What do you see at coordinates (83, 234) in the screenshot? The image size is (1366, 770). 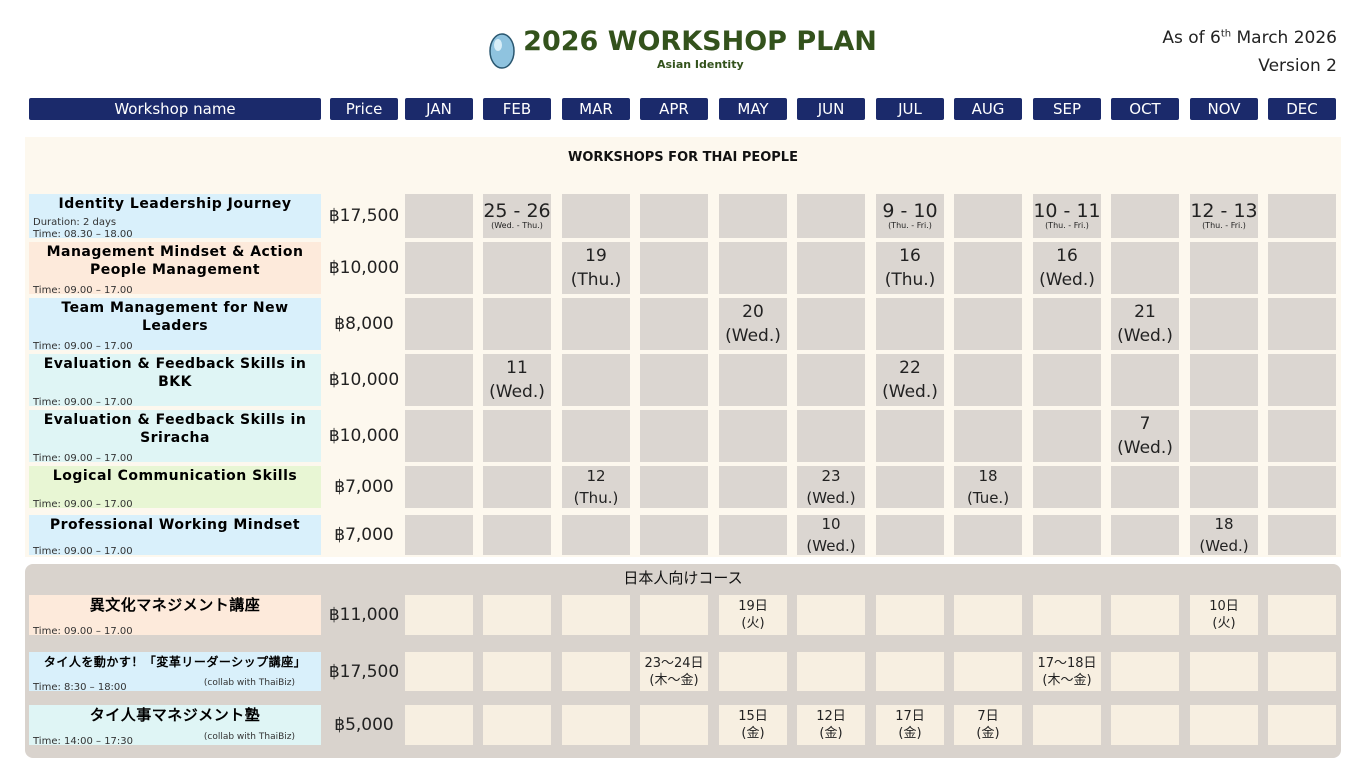 I see `workshop-detail: Time: 08.30 – 18.00` at bounding box center [83, 234].